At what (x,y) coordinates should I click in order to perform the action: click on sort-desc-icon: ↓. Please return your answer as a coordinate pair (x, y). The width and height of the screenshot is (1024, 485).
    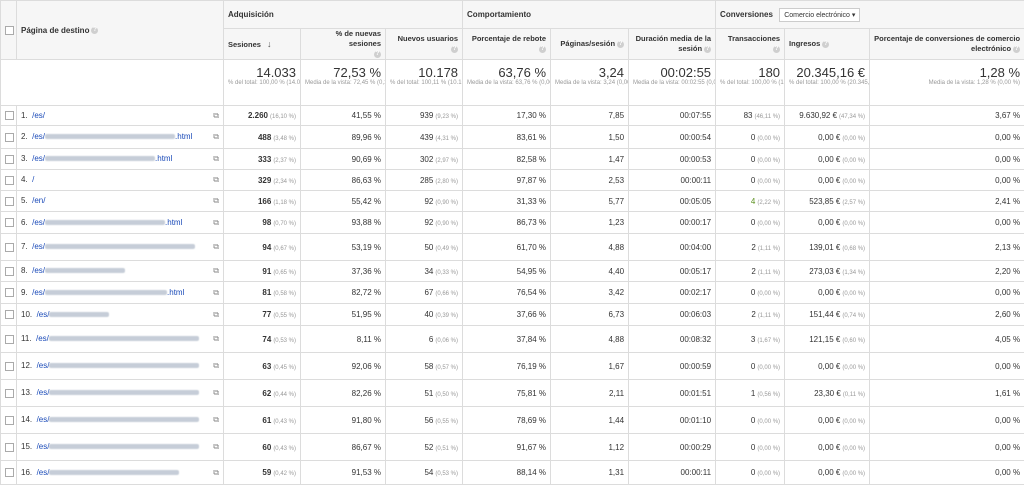
    Looking at the image, I should click on (269, 44).